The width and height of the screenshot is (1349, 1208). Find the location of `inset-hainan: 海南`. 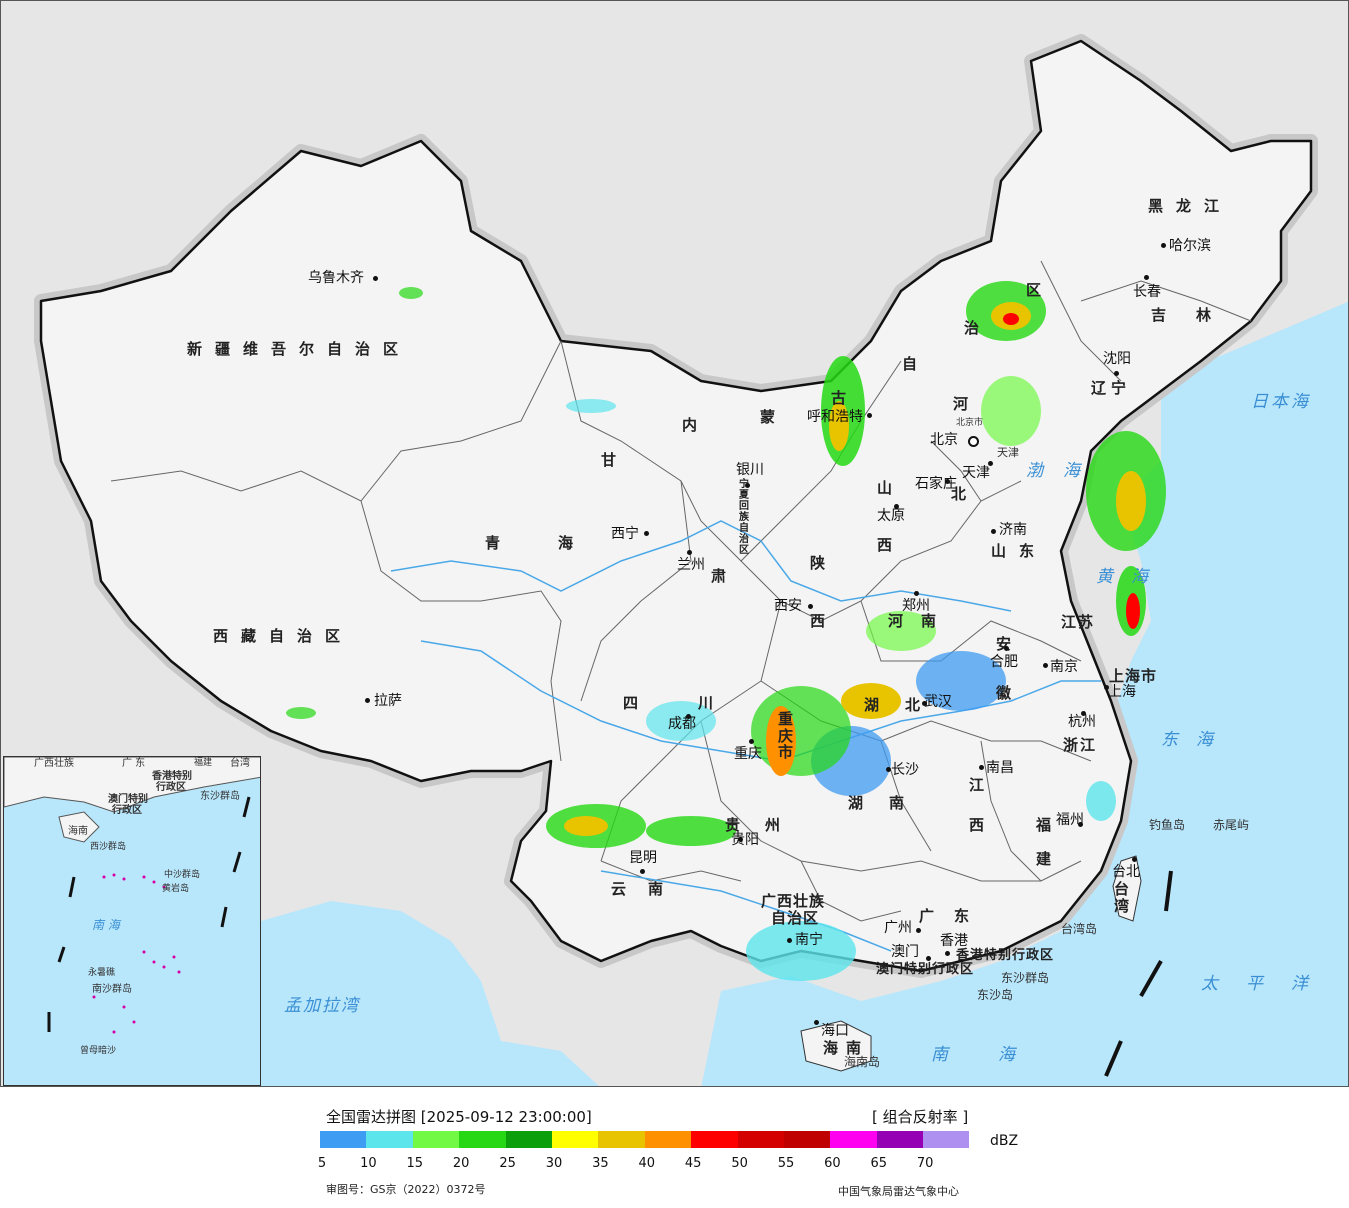

inset-hainan: 海南 is located at coordinates (78, 831).